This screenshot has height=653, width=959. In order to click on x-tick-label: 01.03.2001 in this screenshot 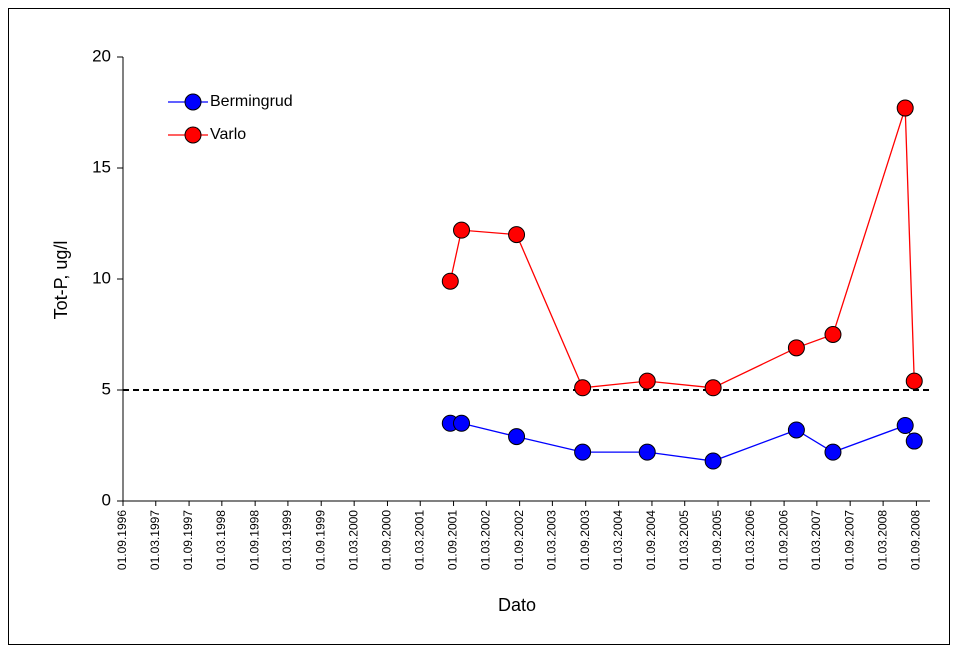, I will do `click(419, 540)`.